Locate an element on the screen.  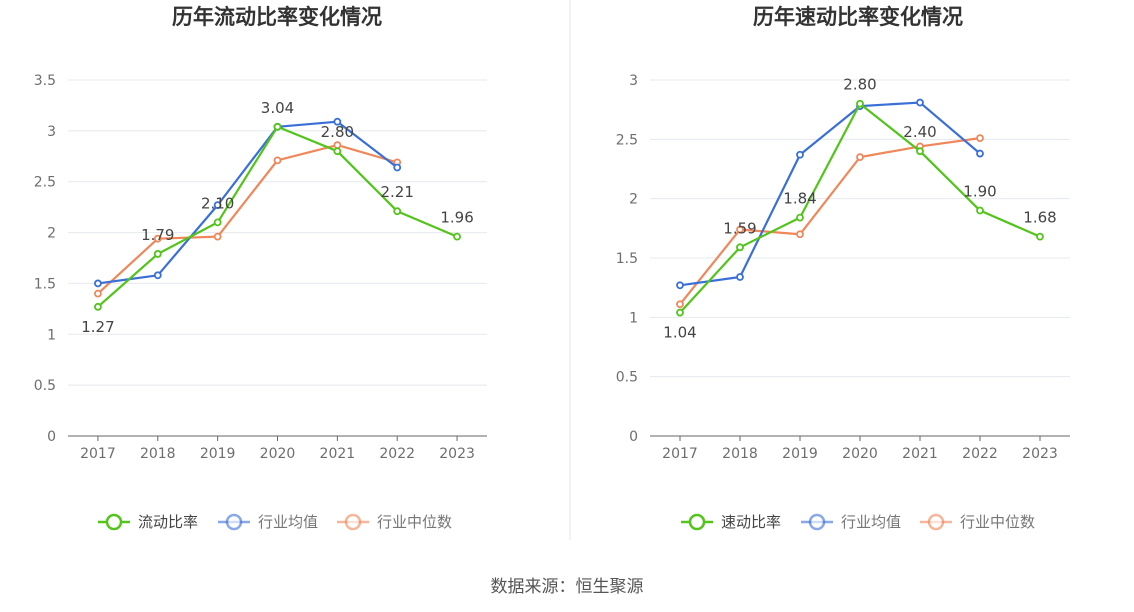
y-tick-label: 3.5 is located at coordinates (45, 81).